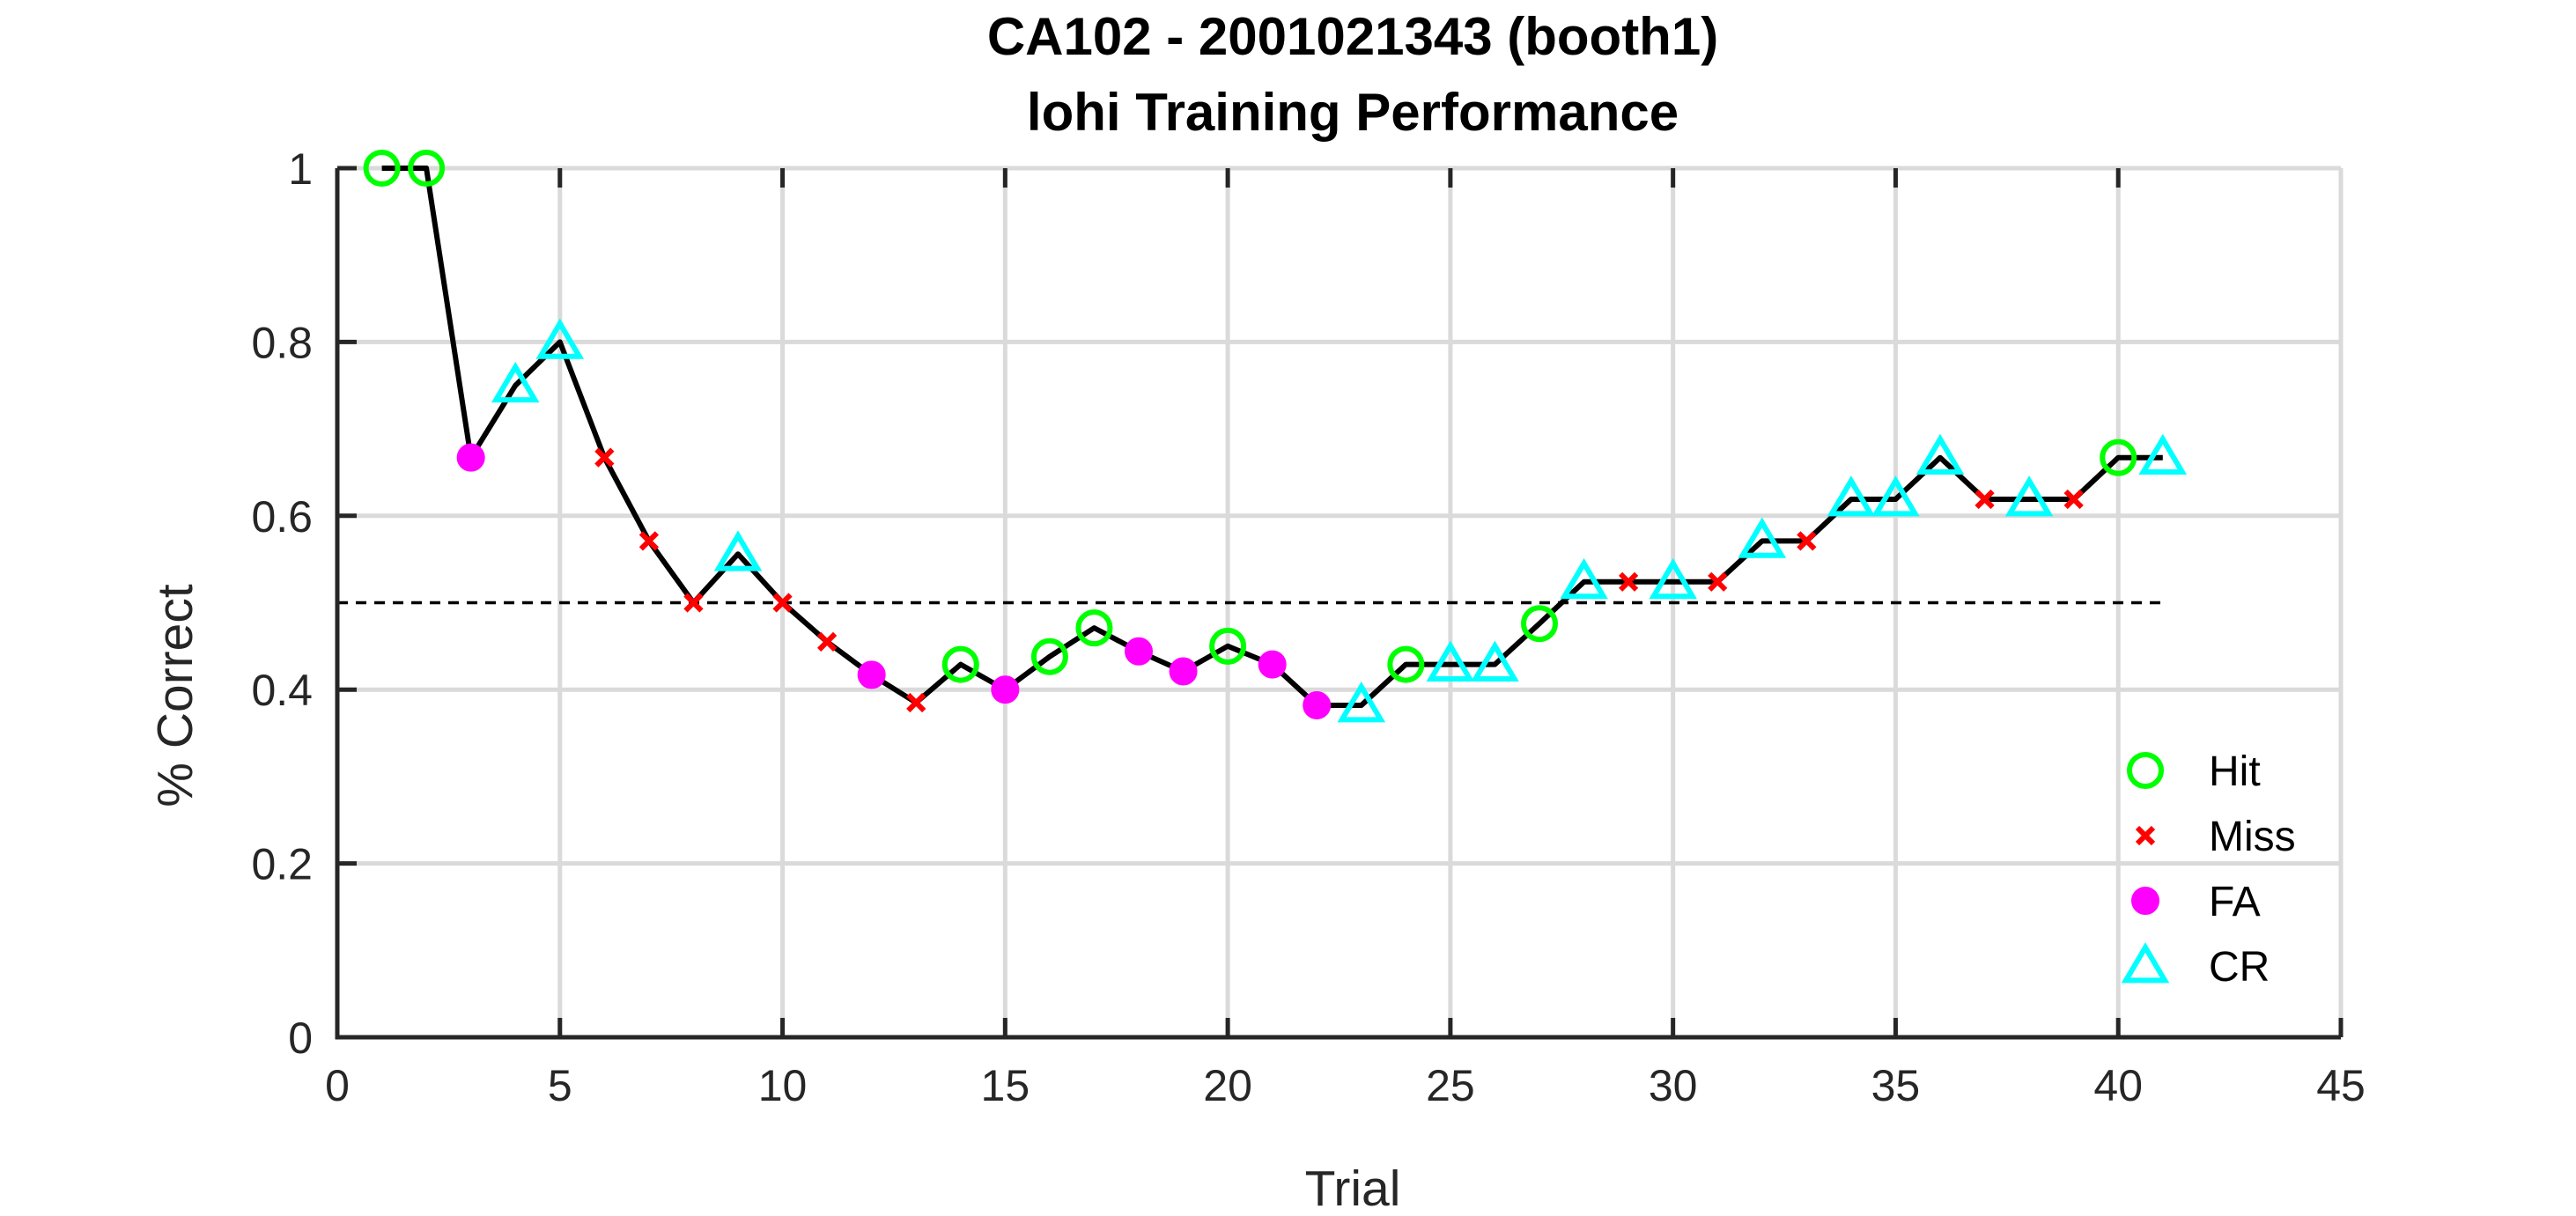  Describe the element at coordinates (2239, 967) in the screenshot. I see `legend-label-cr: CR` at that location.